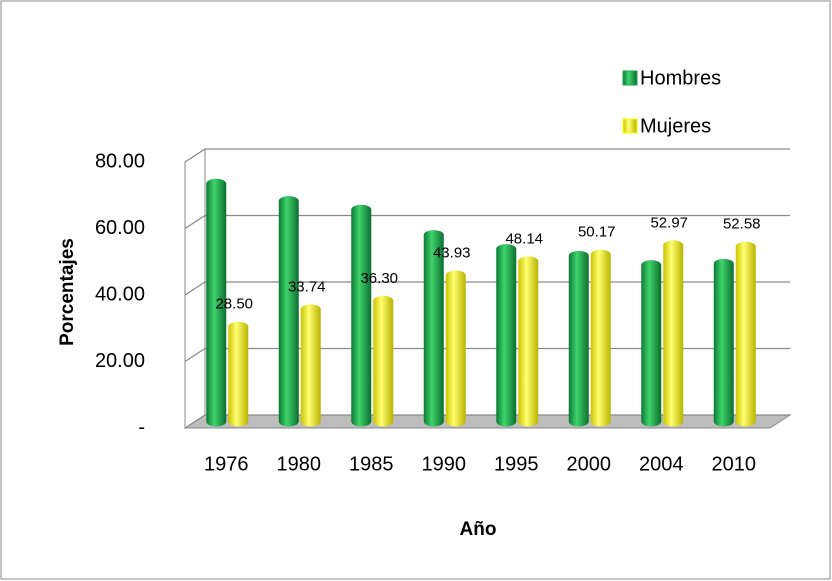 This screenshot has height=581, width=832. What do you see at coordinates (524, 238) in the screenshot?
I see `value-label: 48.14` at bounding box center [524, 238].